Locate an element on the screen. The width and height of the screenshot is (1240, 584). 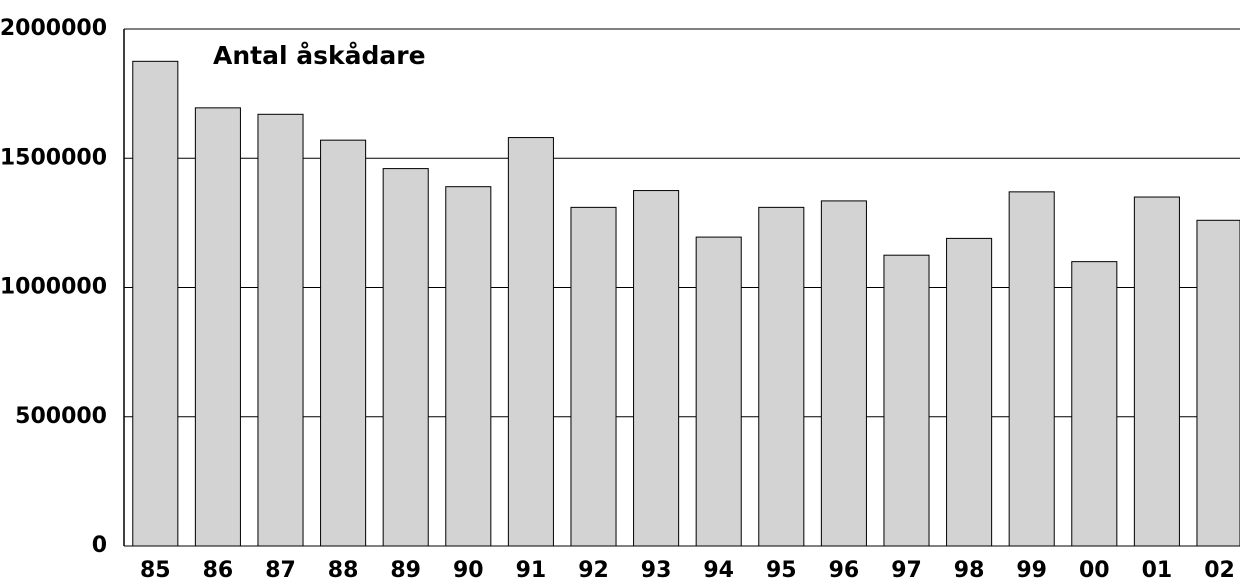
x-tick-label: 85 is located at coordinates (155, 570).